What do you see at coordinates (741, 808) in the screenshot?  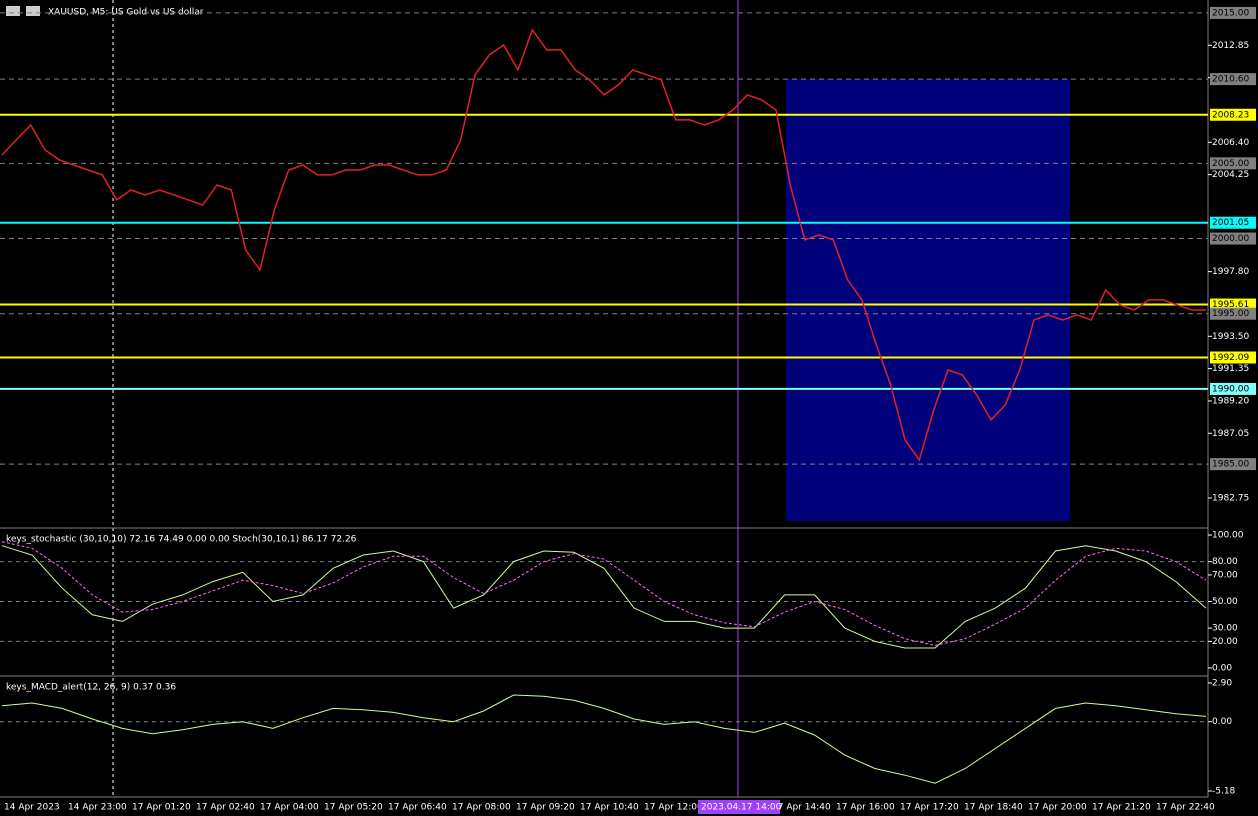 I see `cursor-time: 2023.04.17 14:00` at bounding box center [741, 808].